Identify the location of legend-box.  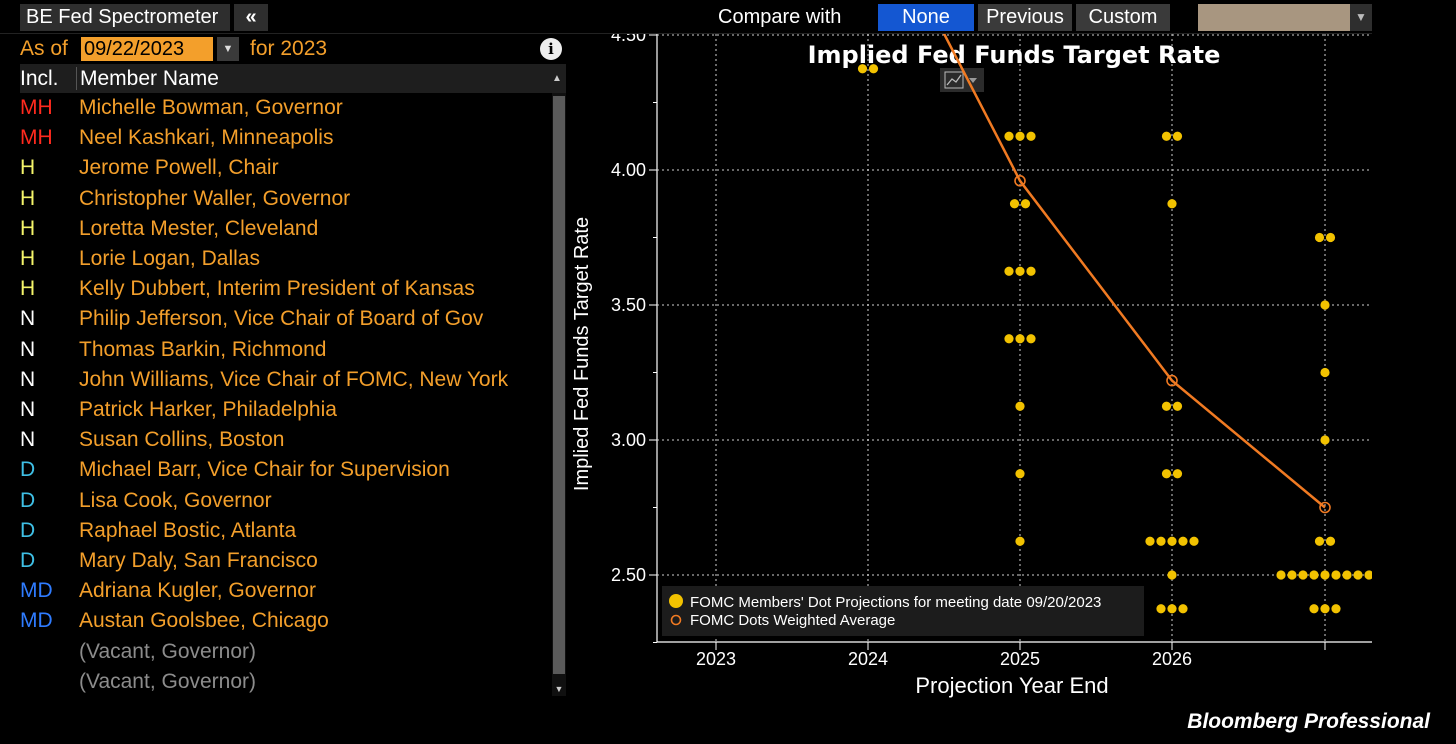
(903, 611).